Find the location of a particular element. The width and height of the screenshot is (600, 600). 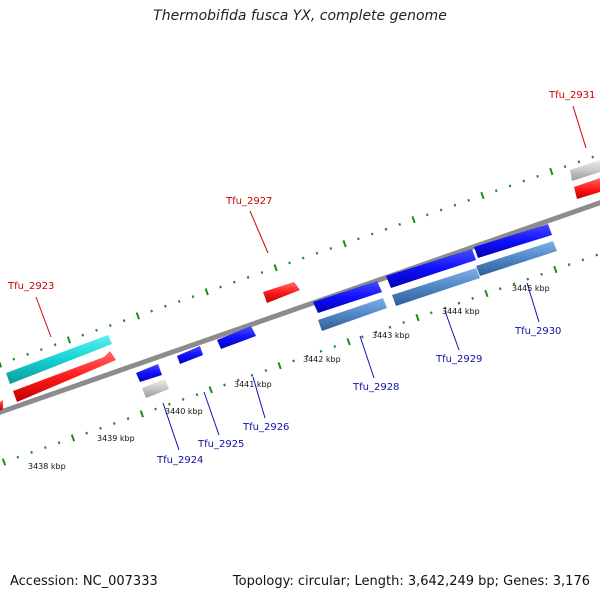

scale-label: 3445 kbp is located at coordinates (531, 288).